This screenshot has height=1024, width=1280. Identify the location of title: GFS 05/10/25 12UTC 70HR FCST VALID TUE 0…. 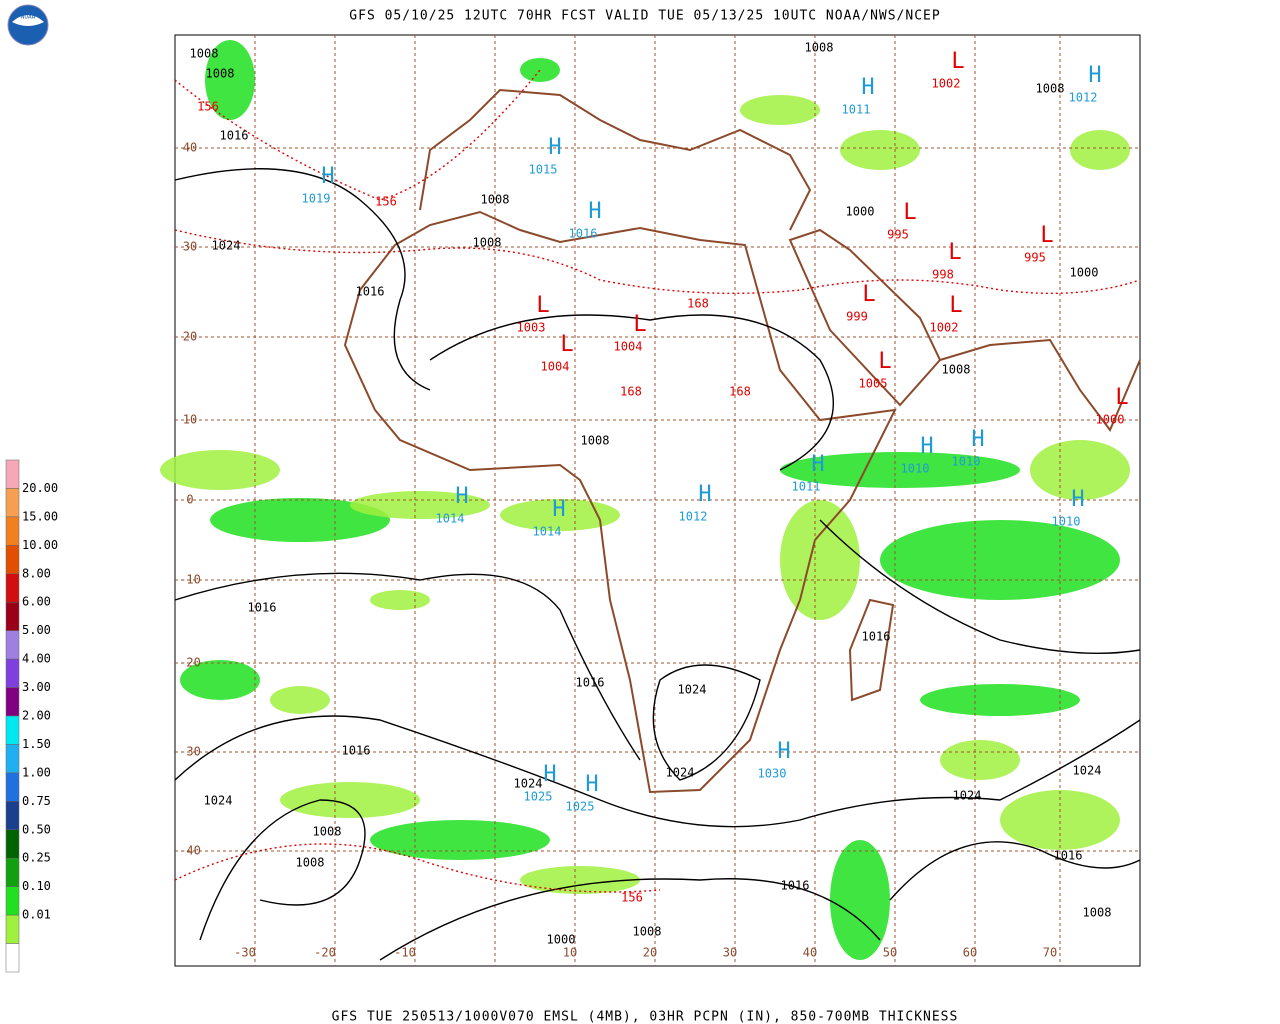
(644, 16).